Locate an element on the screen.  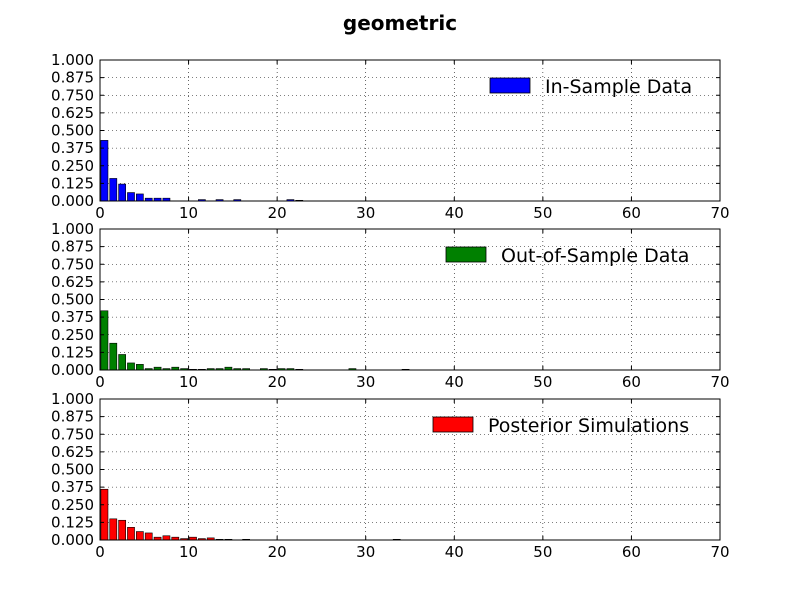
chart-title: geometric is located at coordinates (400, 23).